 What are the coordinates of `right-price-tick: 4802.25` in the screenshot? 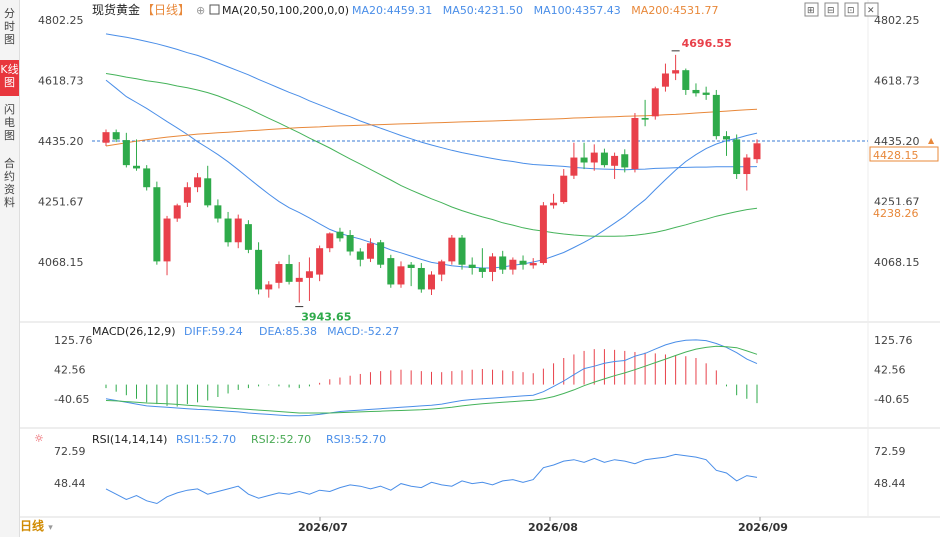 It's located at (897, 20).